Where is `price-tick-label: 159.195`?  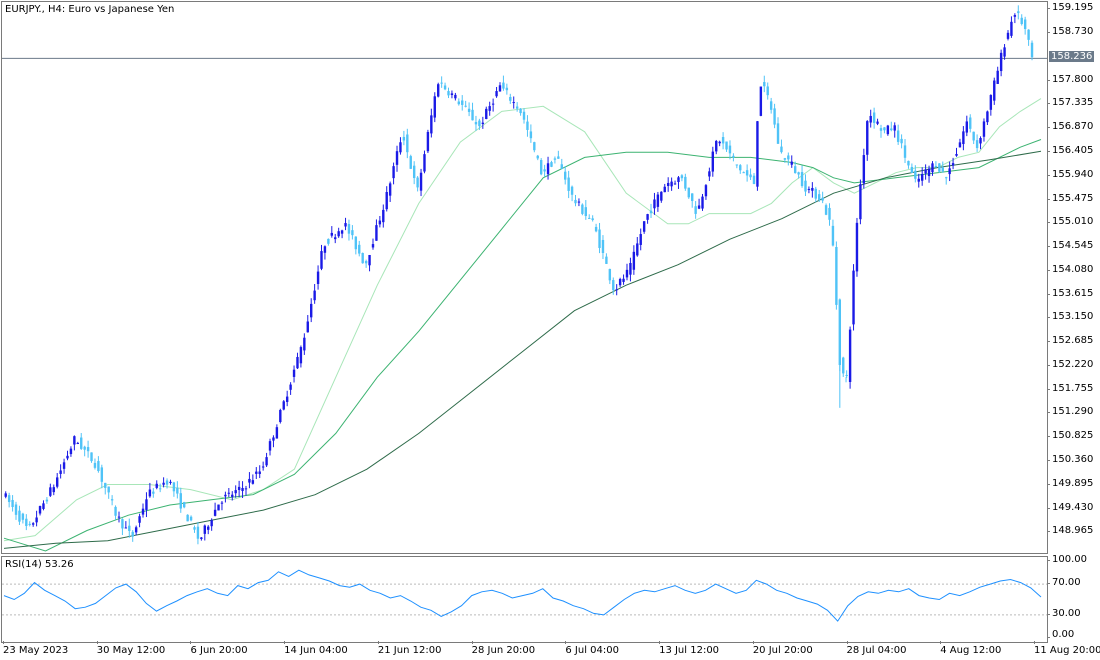
price-tick-label: 159.195 is located at coordinates (1073, 8).